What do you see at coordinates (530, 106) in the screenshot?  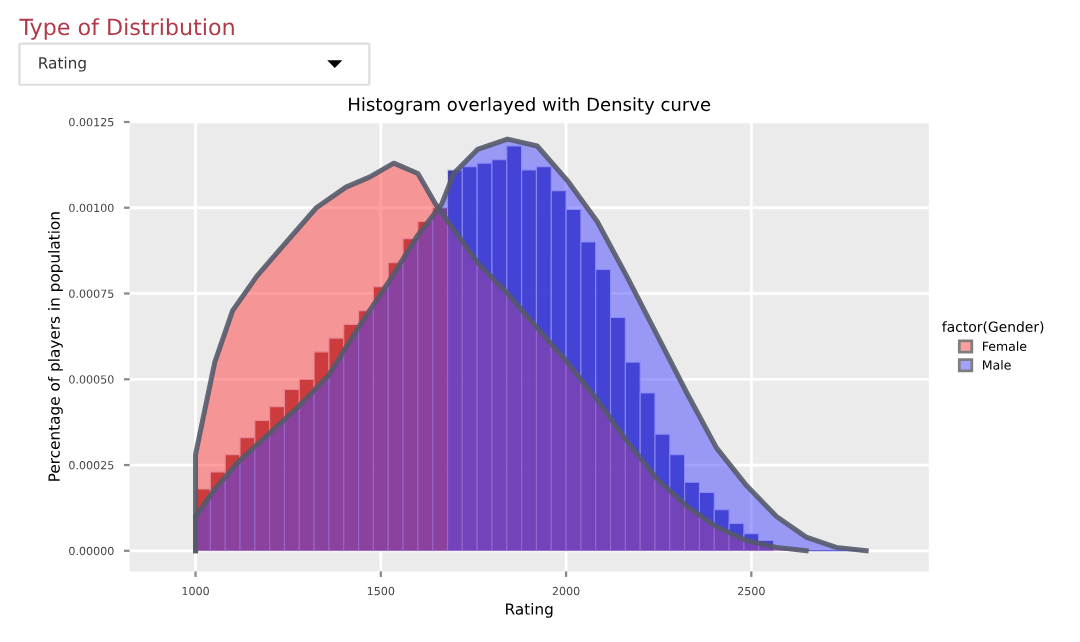 I see `chart-title: Histogram overlayed with Density curve` at bounding box center [530, 106].